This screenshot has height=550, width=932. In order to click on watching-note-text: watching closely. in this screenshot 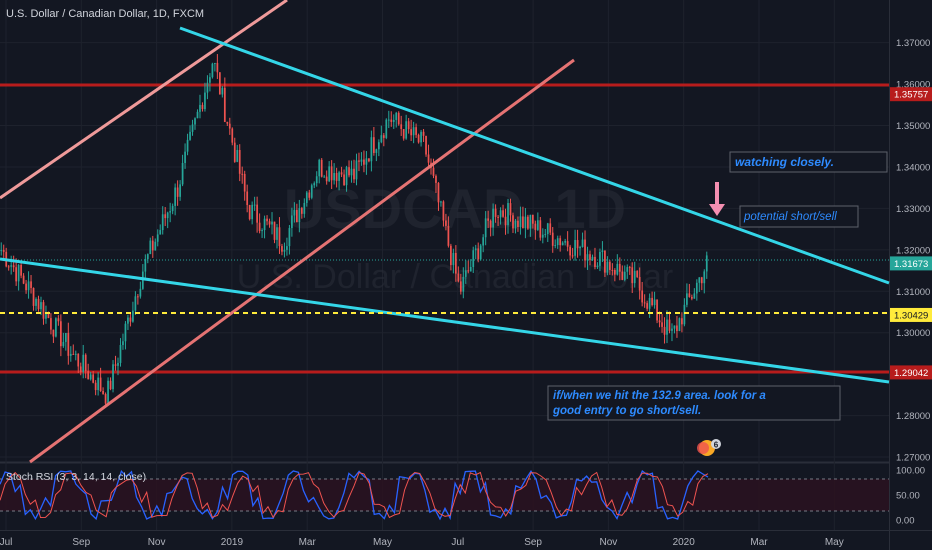, I will do `click(784, 162)`.